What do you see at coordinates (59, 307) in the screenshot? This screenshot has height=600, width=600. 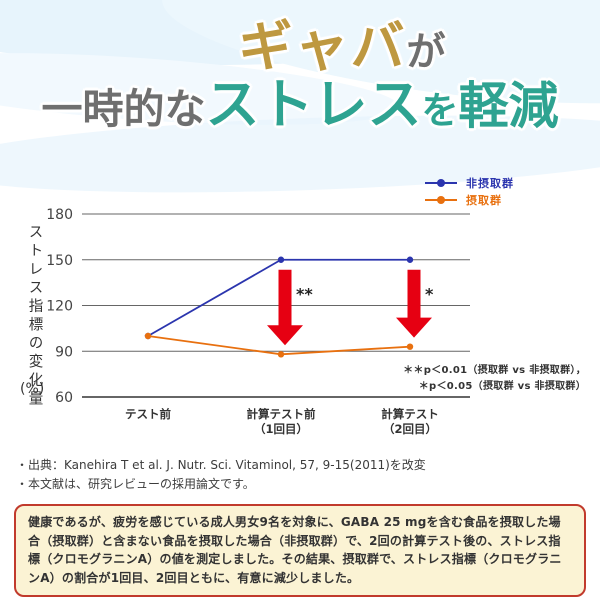 I see `svg-text: 120` at bounding box center [59, 307].